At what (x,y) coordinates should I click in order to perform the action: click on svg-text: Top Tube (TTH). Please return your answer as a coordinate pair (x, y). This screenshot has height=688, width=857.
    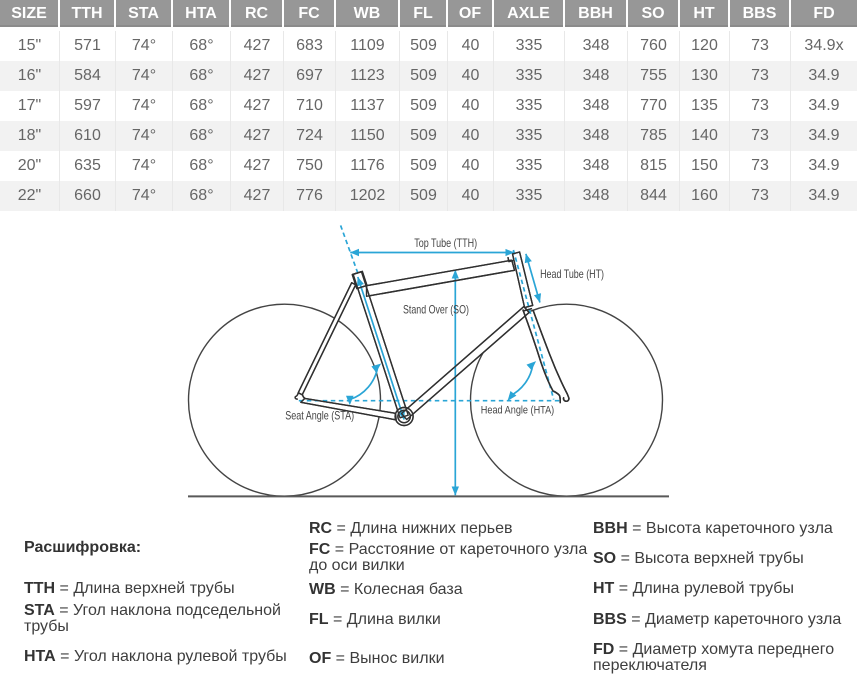
    Looking at the image, I should click on (445, 244).